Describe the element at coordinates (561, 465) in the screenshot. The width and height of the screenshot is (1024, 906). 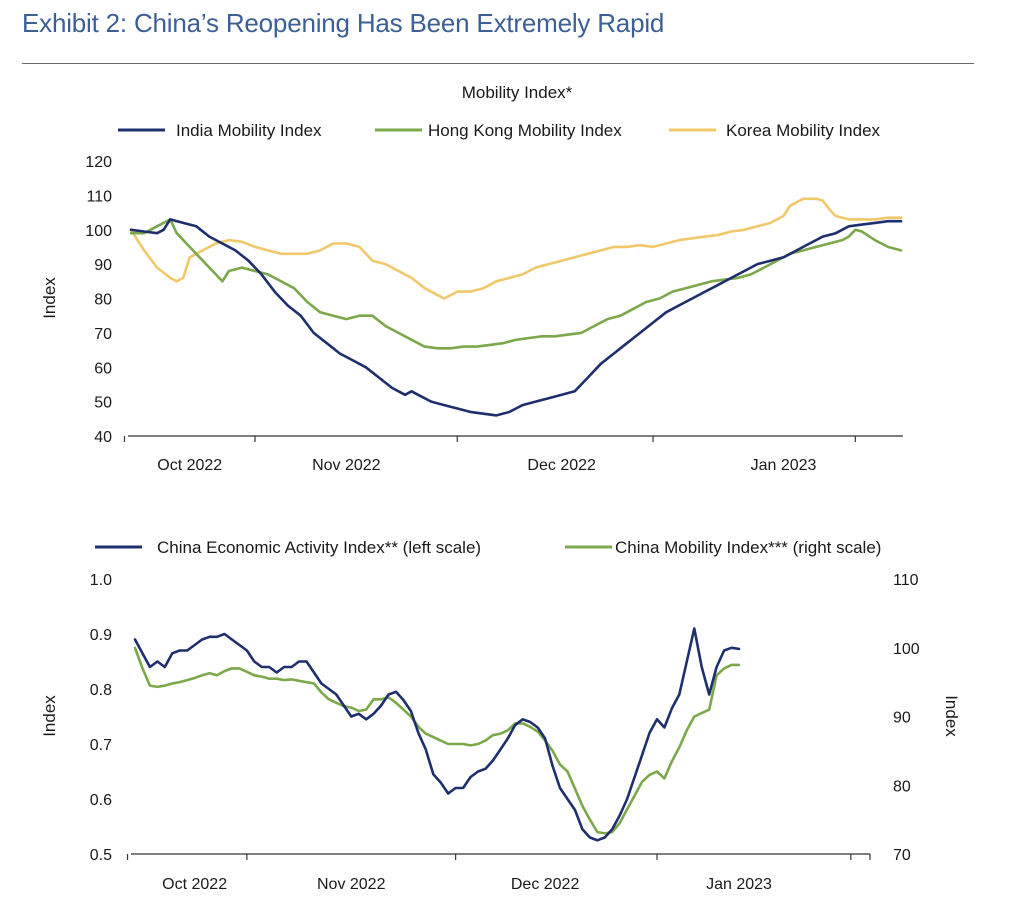
I see `chart1-xtick-label: Dec 2022` at that location.